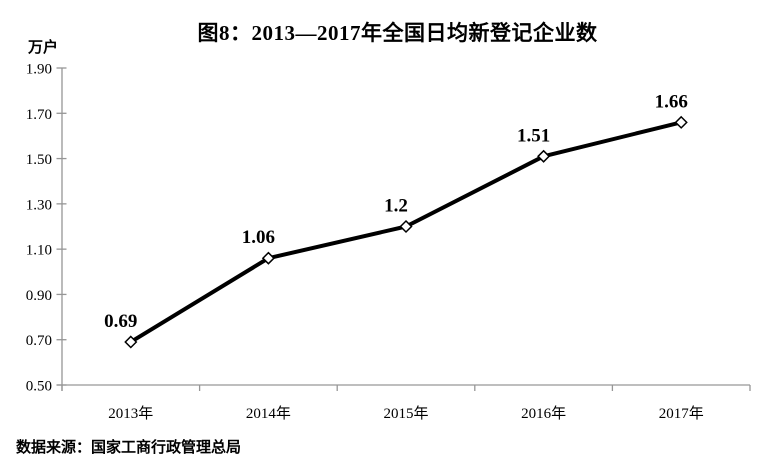  Describe the element at coordinates (39, 160) in the screenshot. I see `y-tick-label: 1.50` at that location.